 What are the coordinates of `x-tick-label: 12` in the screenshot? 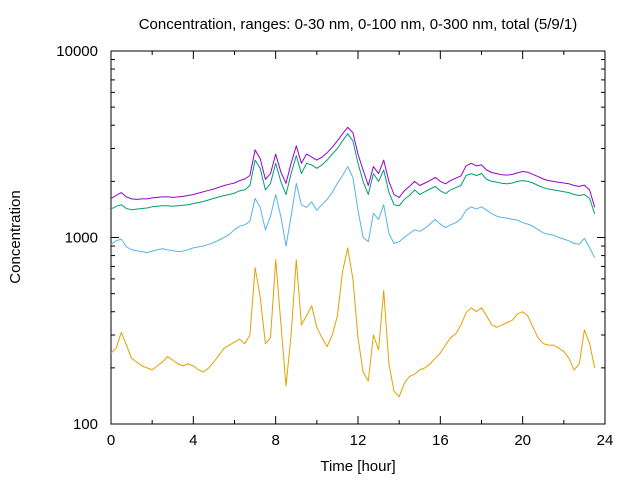 It's located at (358, 440).